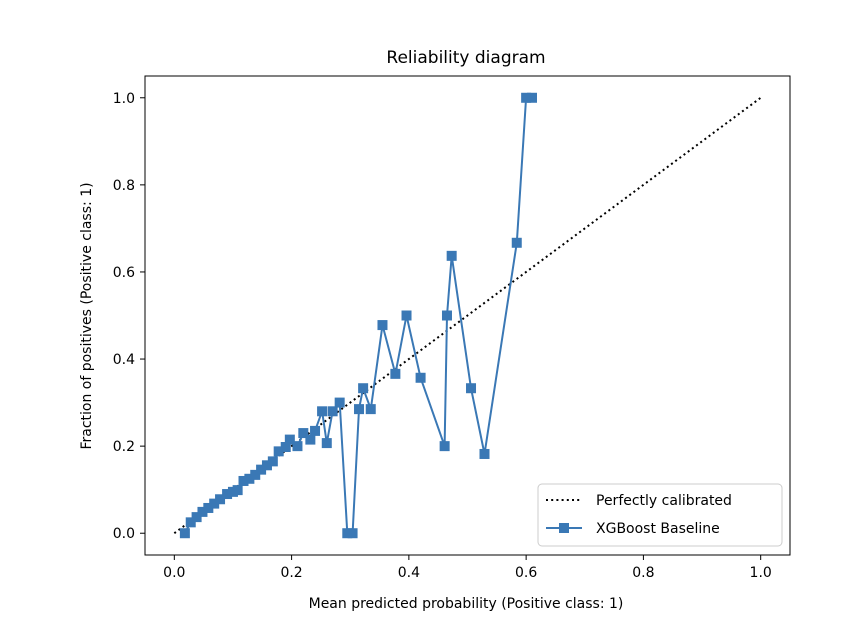  I want to click on x-axis-ticks: 0.0 0.2 0.4 0.6 0.8 1.0, so click(467, 568).